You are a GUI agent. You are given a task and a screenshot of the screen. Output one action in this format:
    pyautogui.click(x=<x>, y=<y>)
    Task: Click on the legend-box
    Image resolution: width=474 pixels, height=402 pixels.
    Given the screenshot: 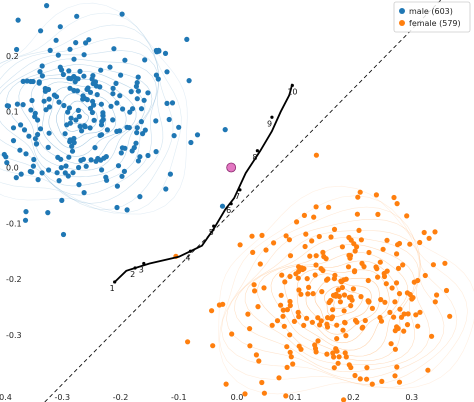 What is the action you would take?
    pyautogui.click(x=432, y=17)
    